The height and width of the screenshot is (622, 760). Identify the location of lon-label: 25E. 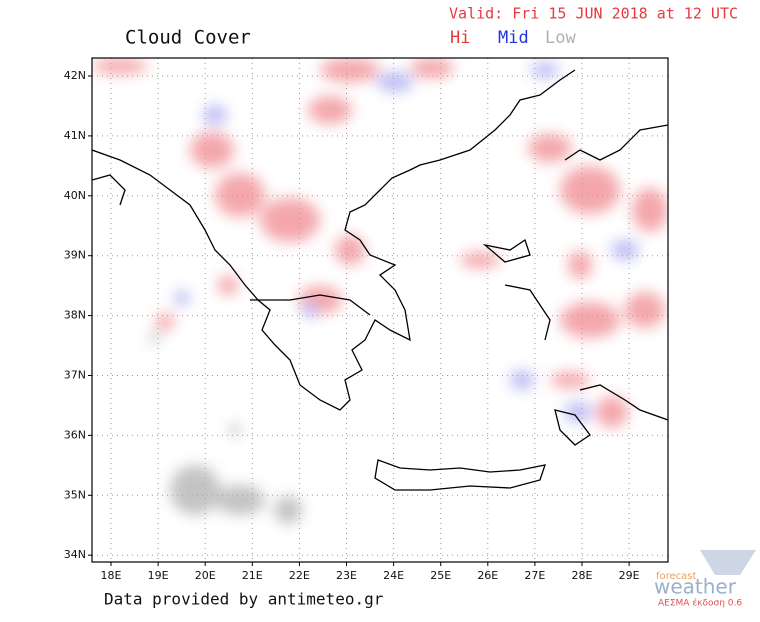
(440, 575).